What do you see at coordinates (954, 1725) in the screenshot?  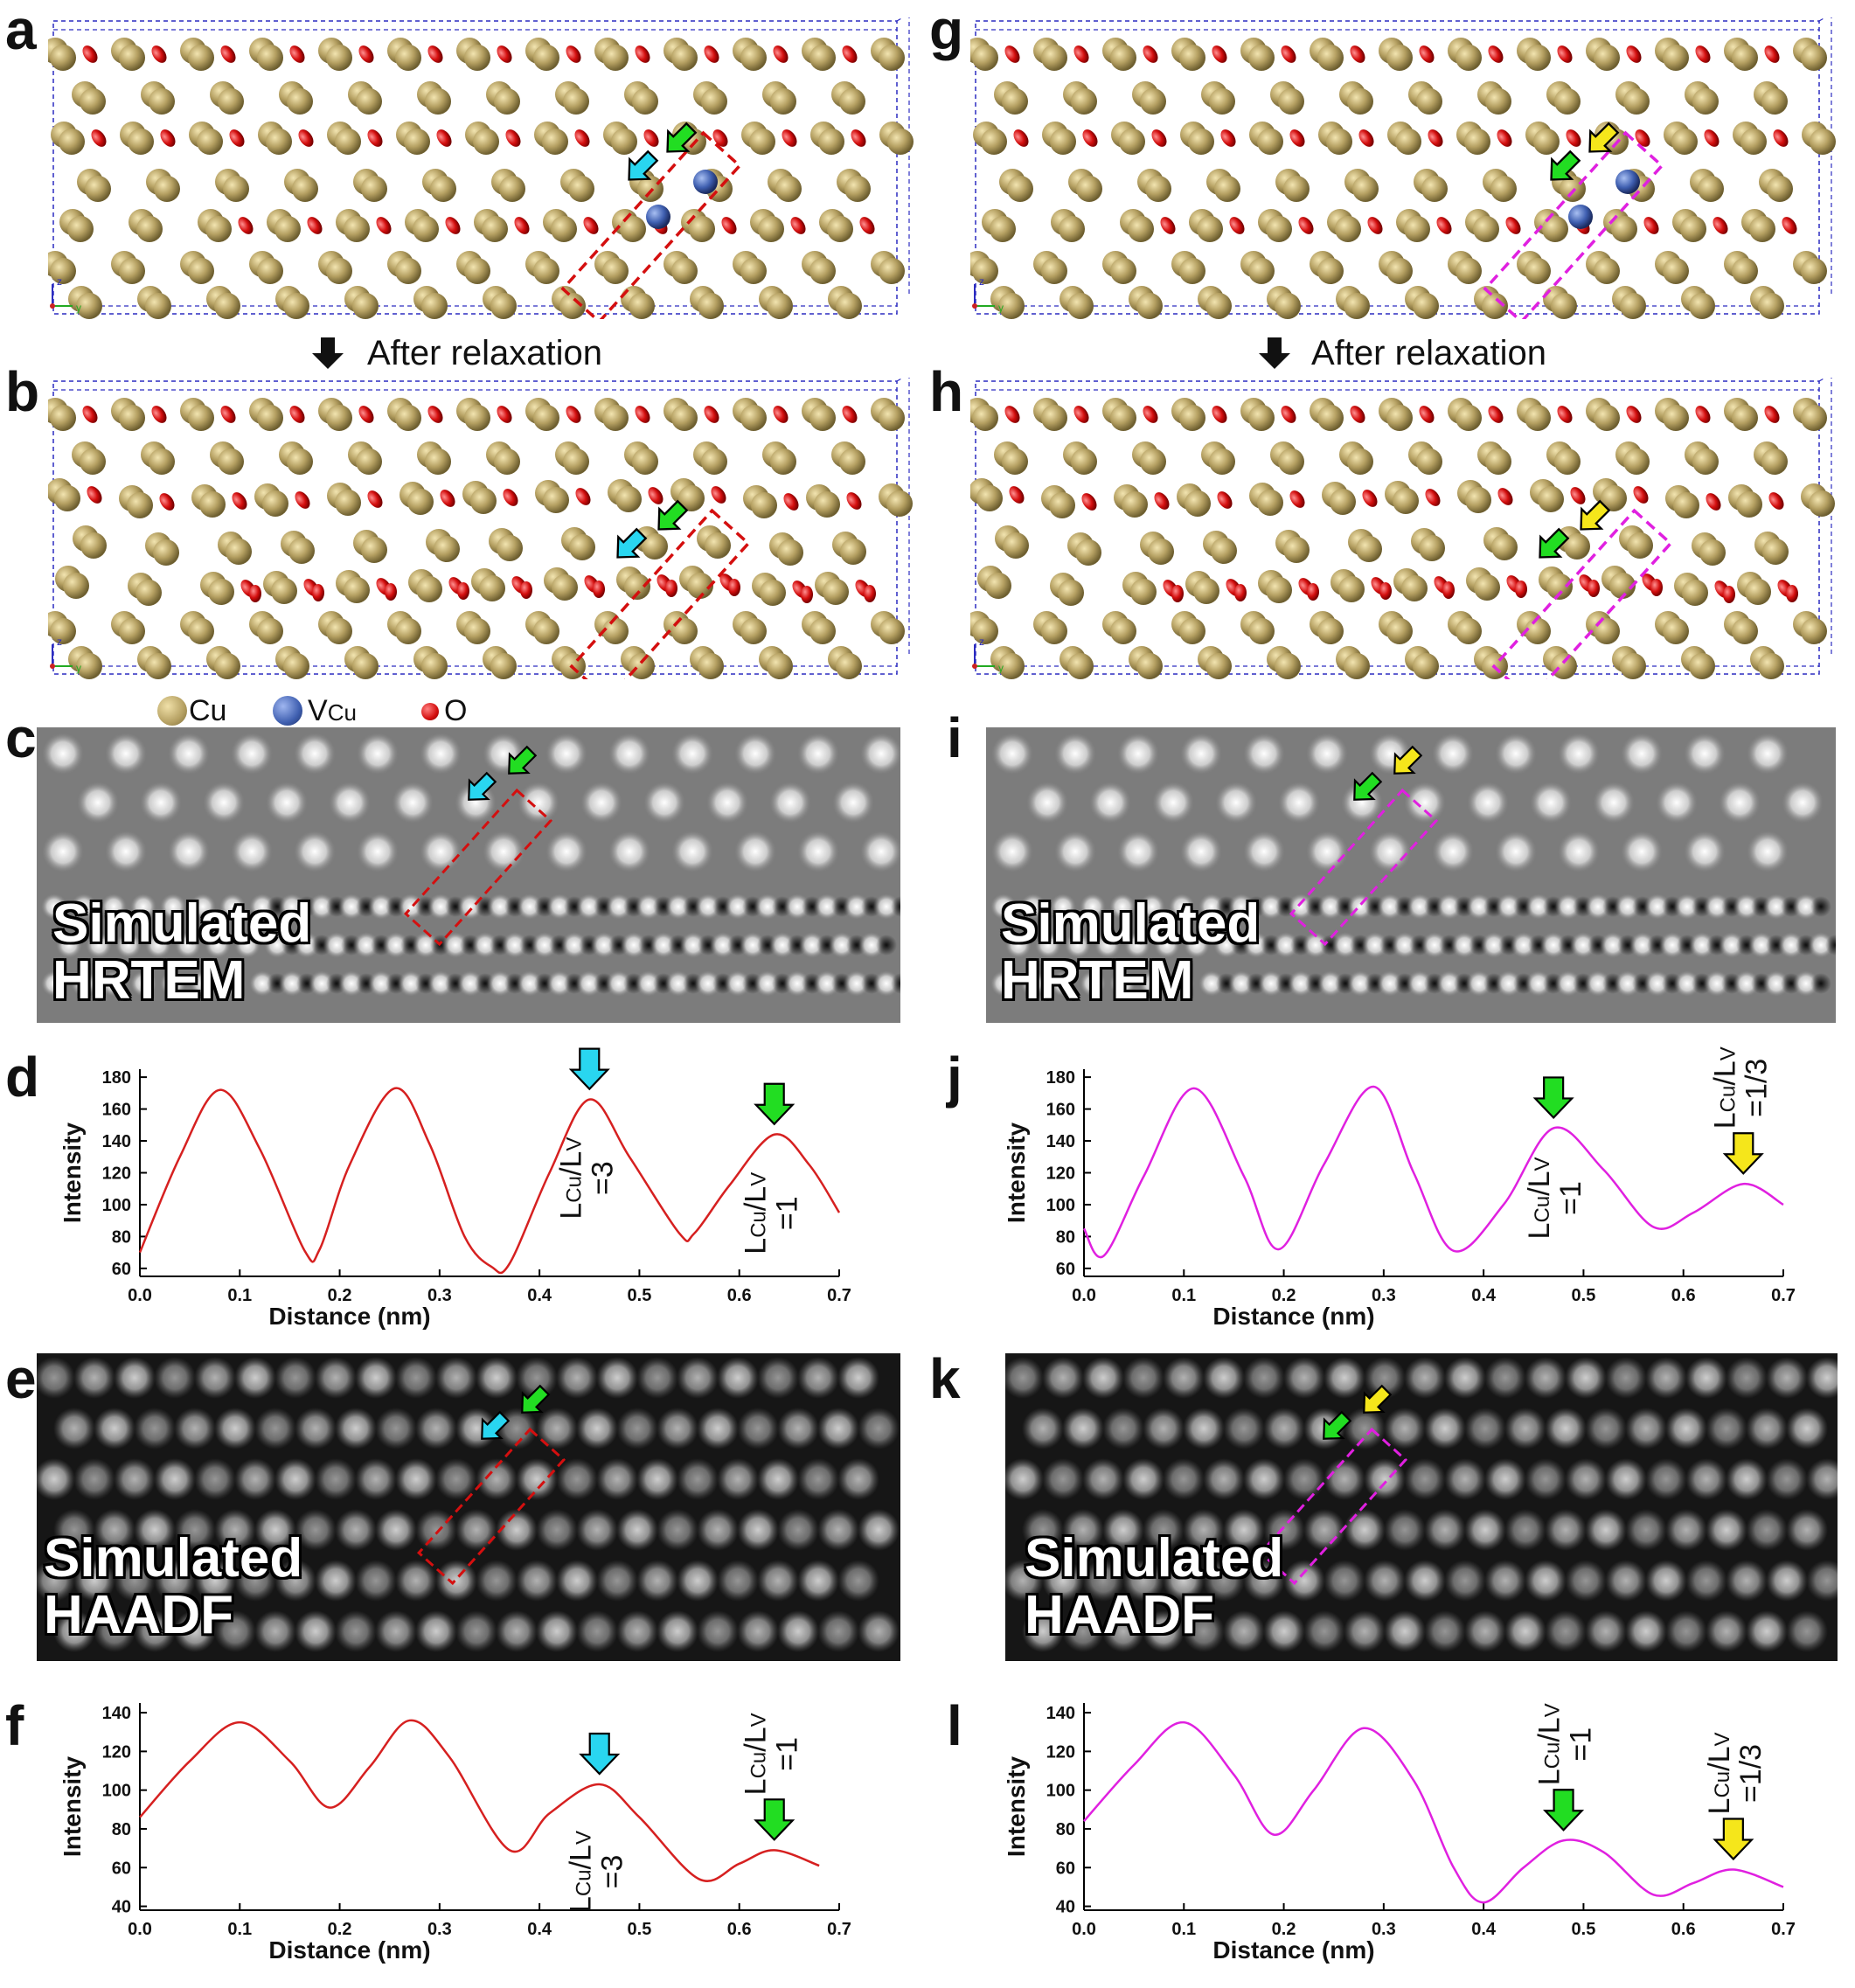 I see `panel-letter-l: l` at bounding box center [954, 1725].